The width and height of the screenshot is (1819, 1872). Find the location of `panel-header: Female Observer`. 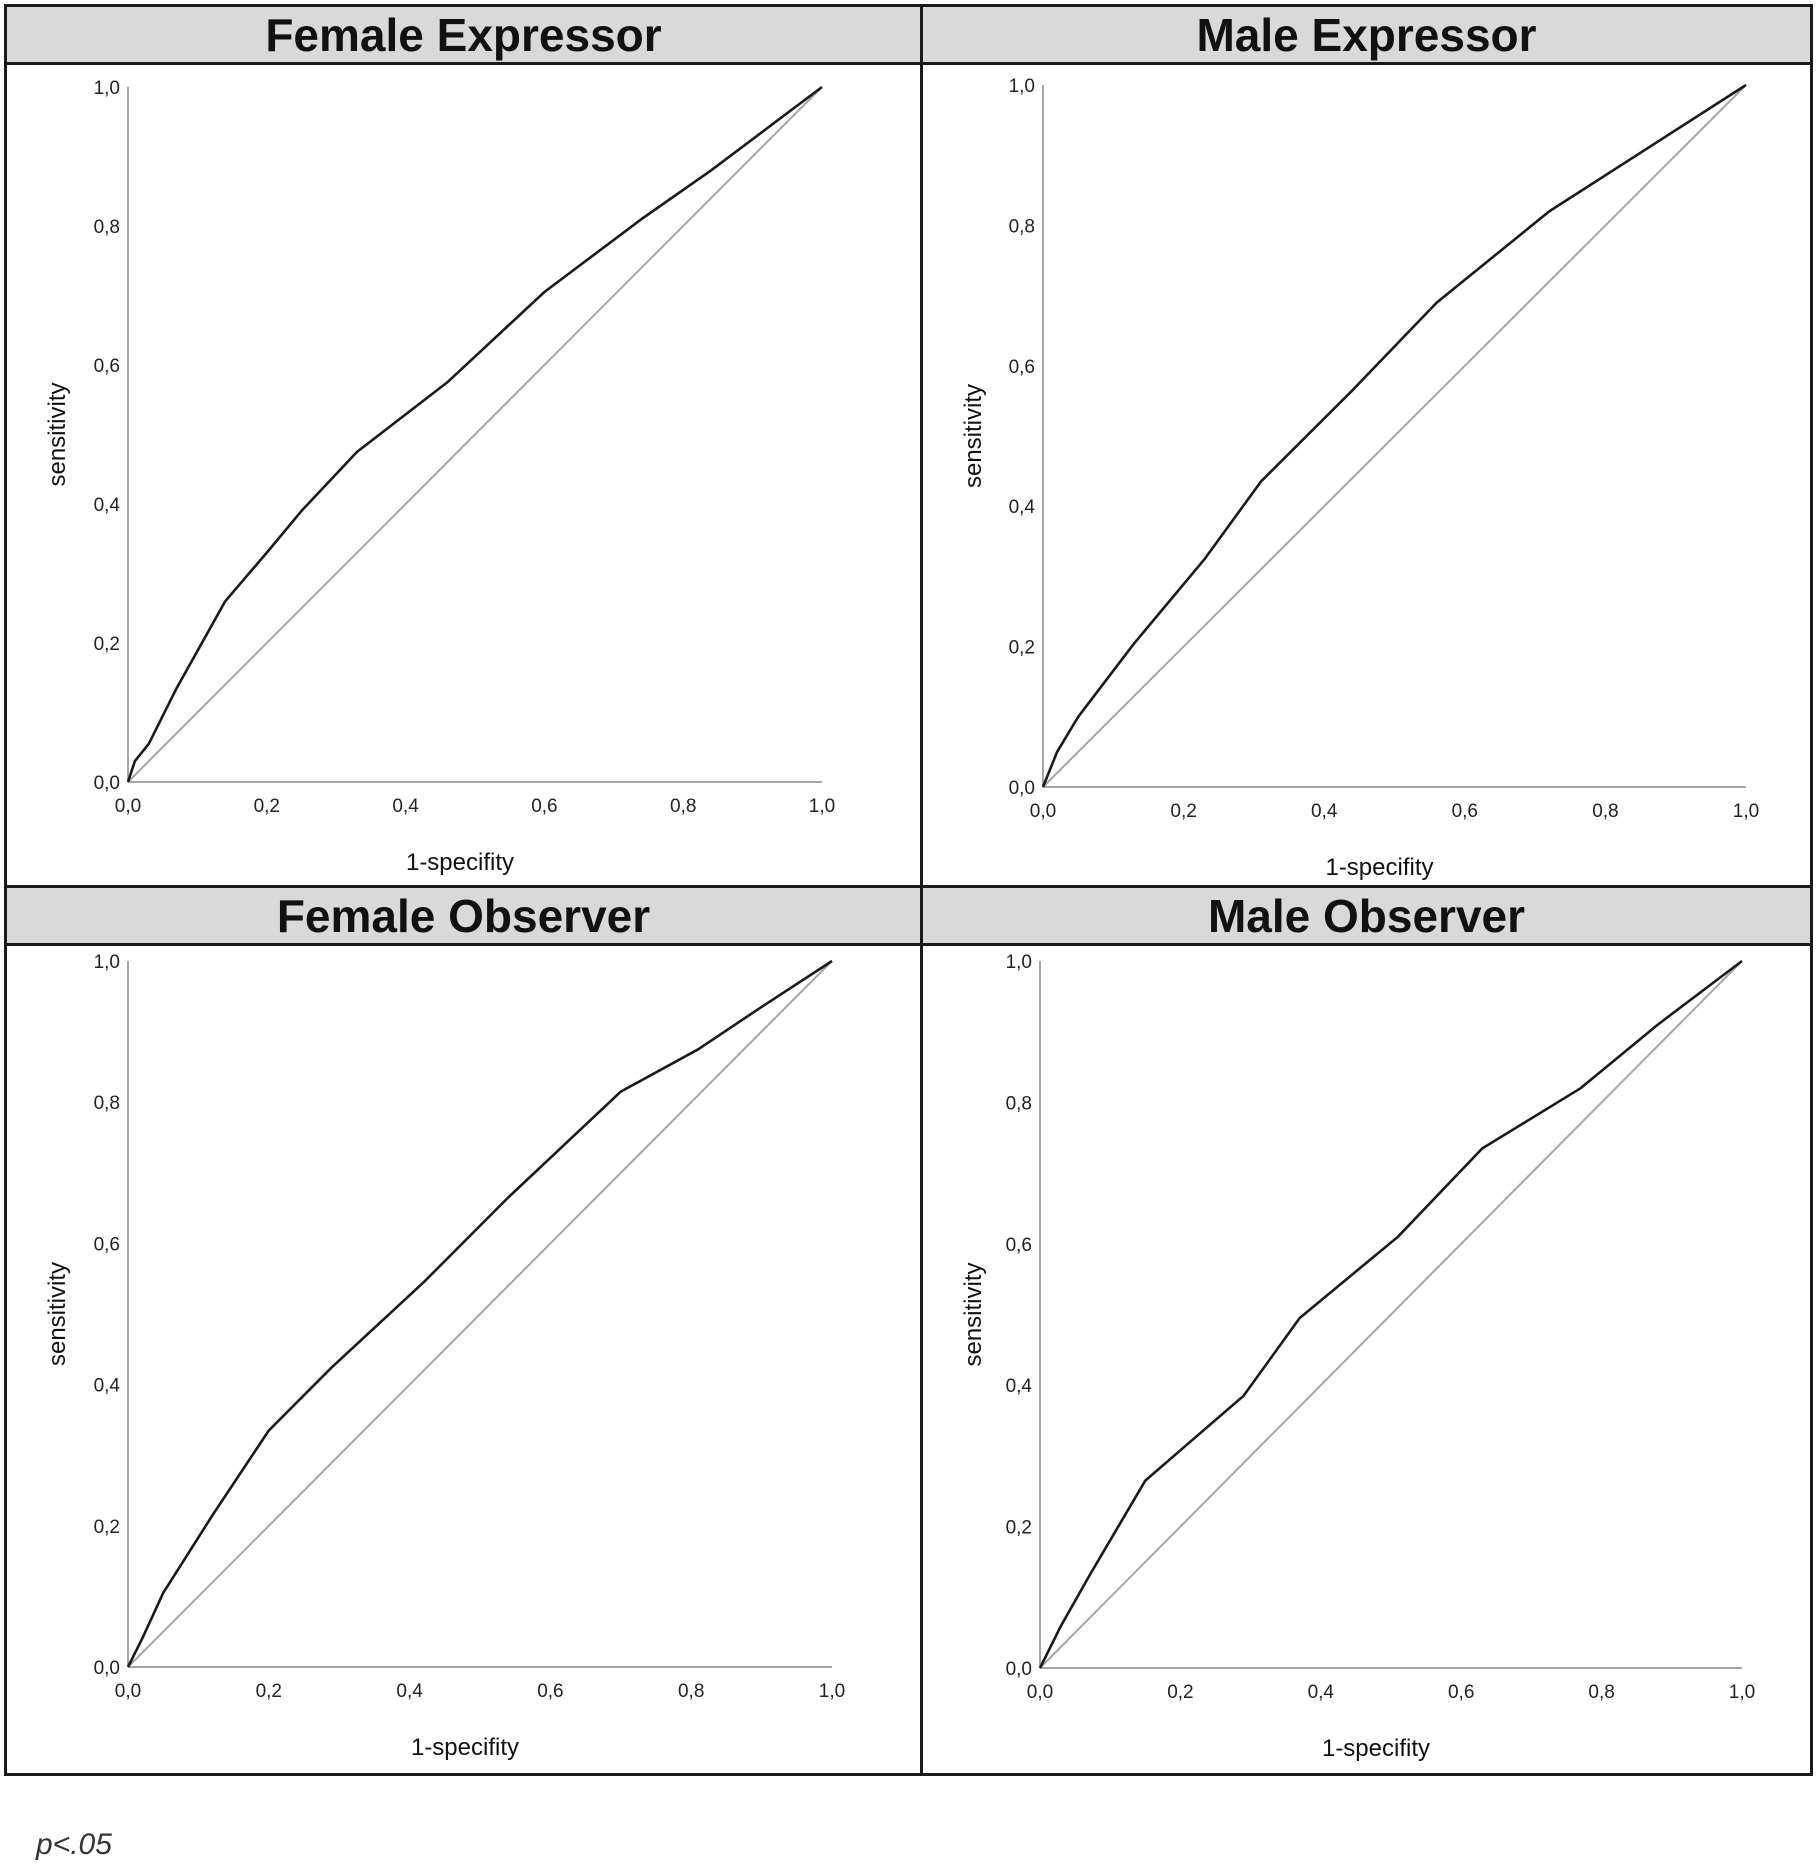

panel-header: Female Observer is located at coordinates (463, 917).